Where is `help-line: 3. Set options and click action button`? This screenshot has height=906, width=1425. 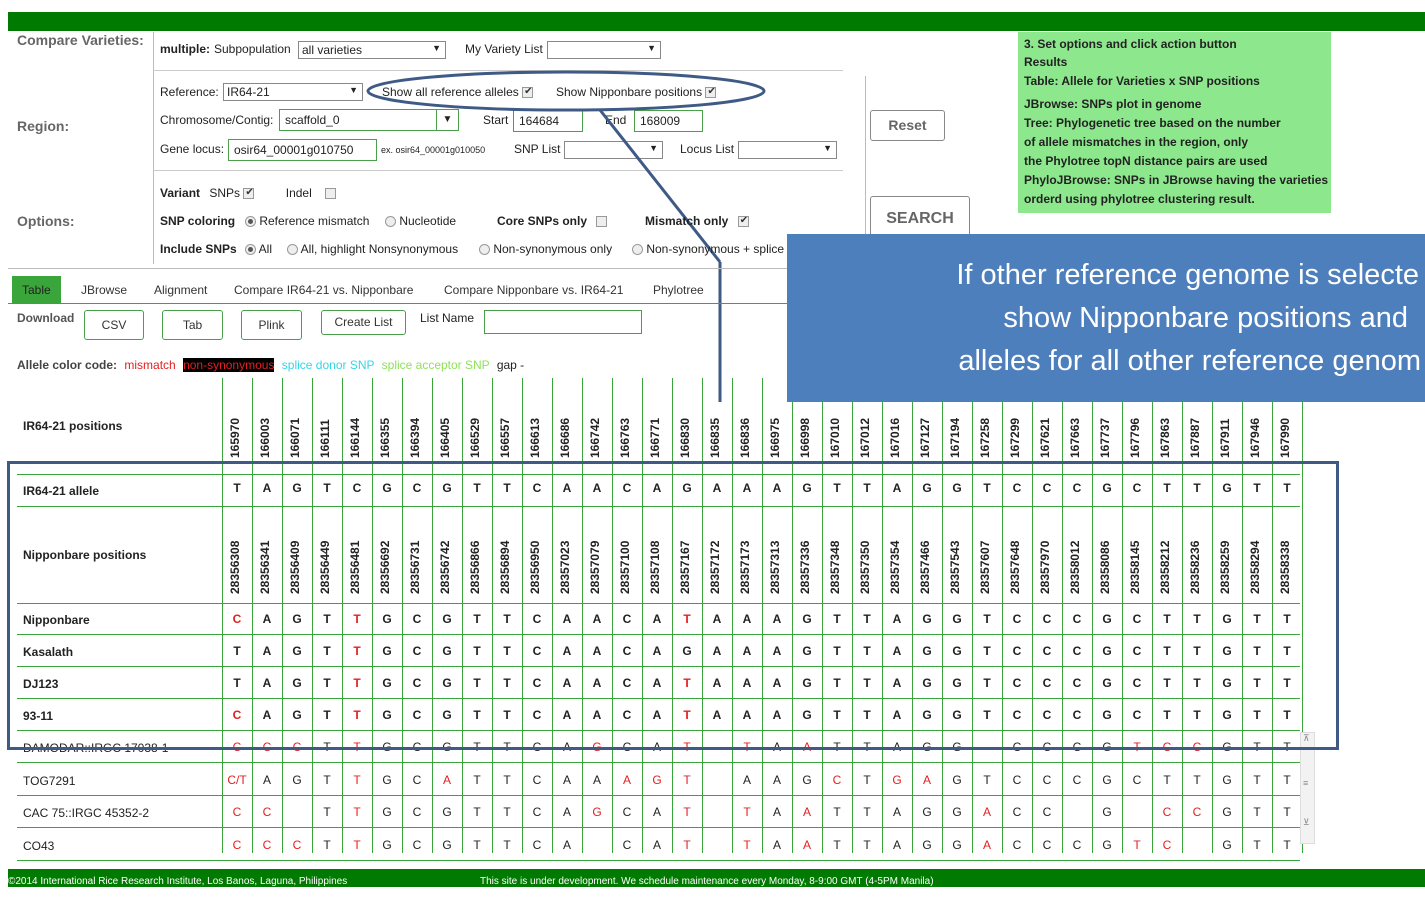
help-line: 3. Set options and click action button is located at coordinates (1130, 44).